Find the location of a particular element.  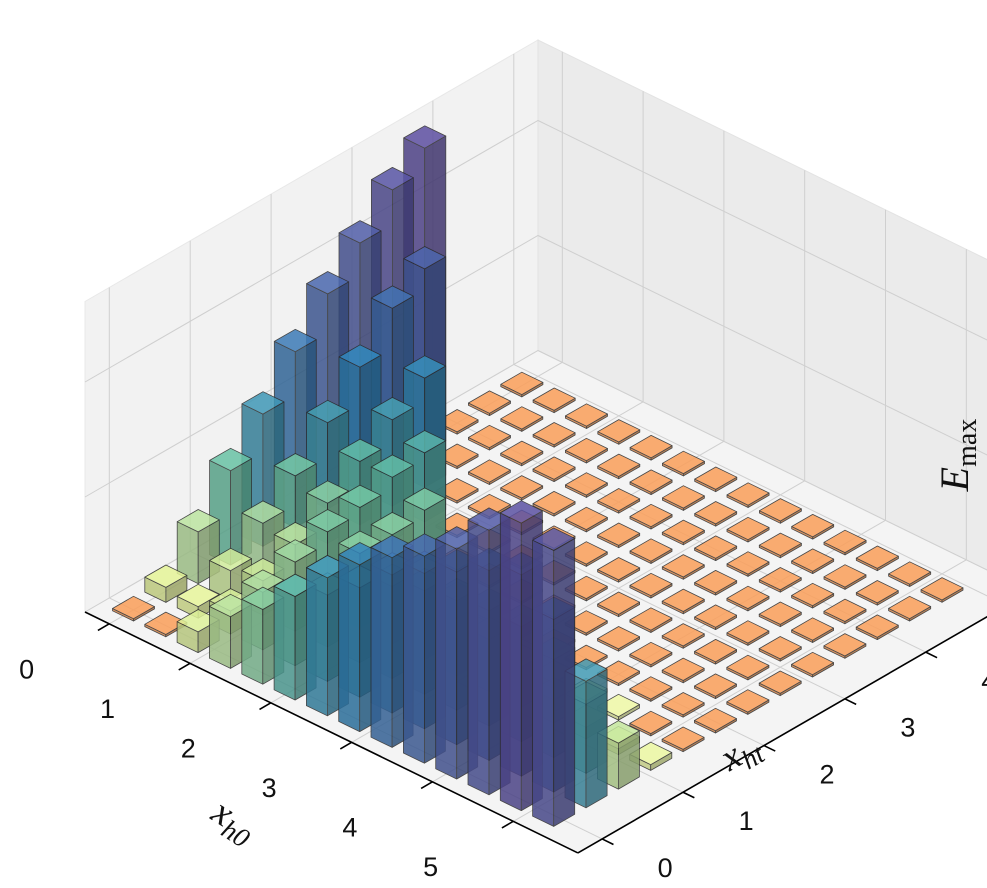

x-tick-label: 1 is located at coordinates (107, 709).